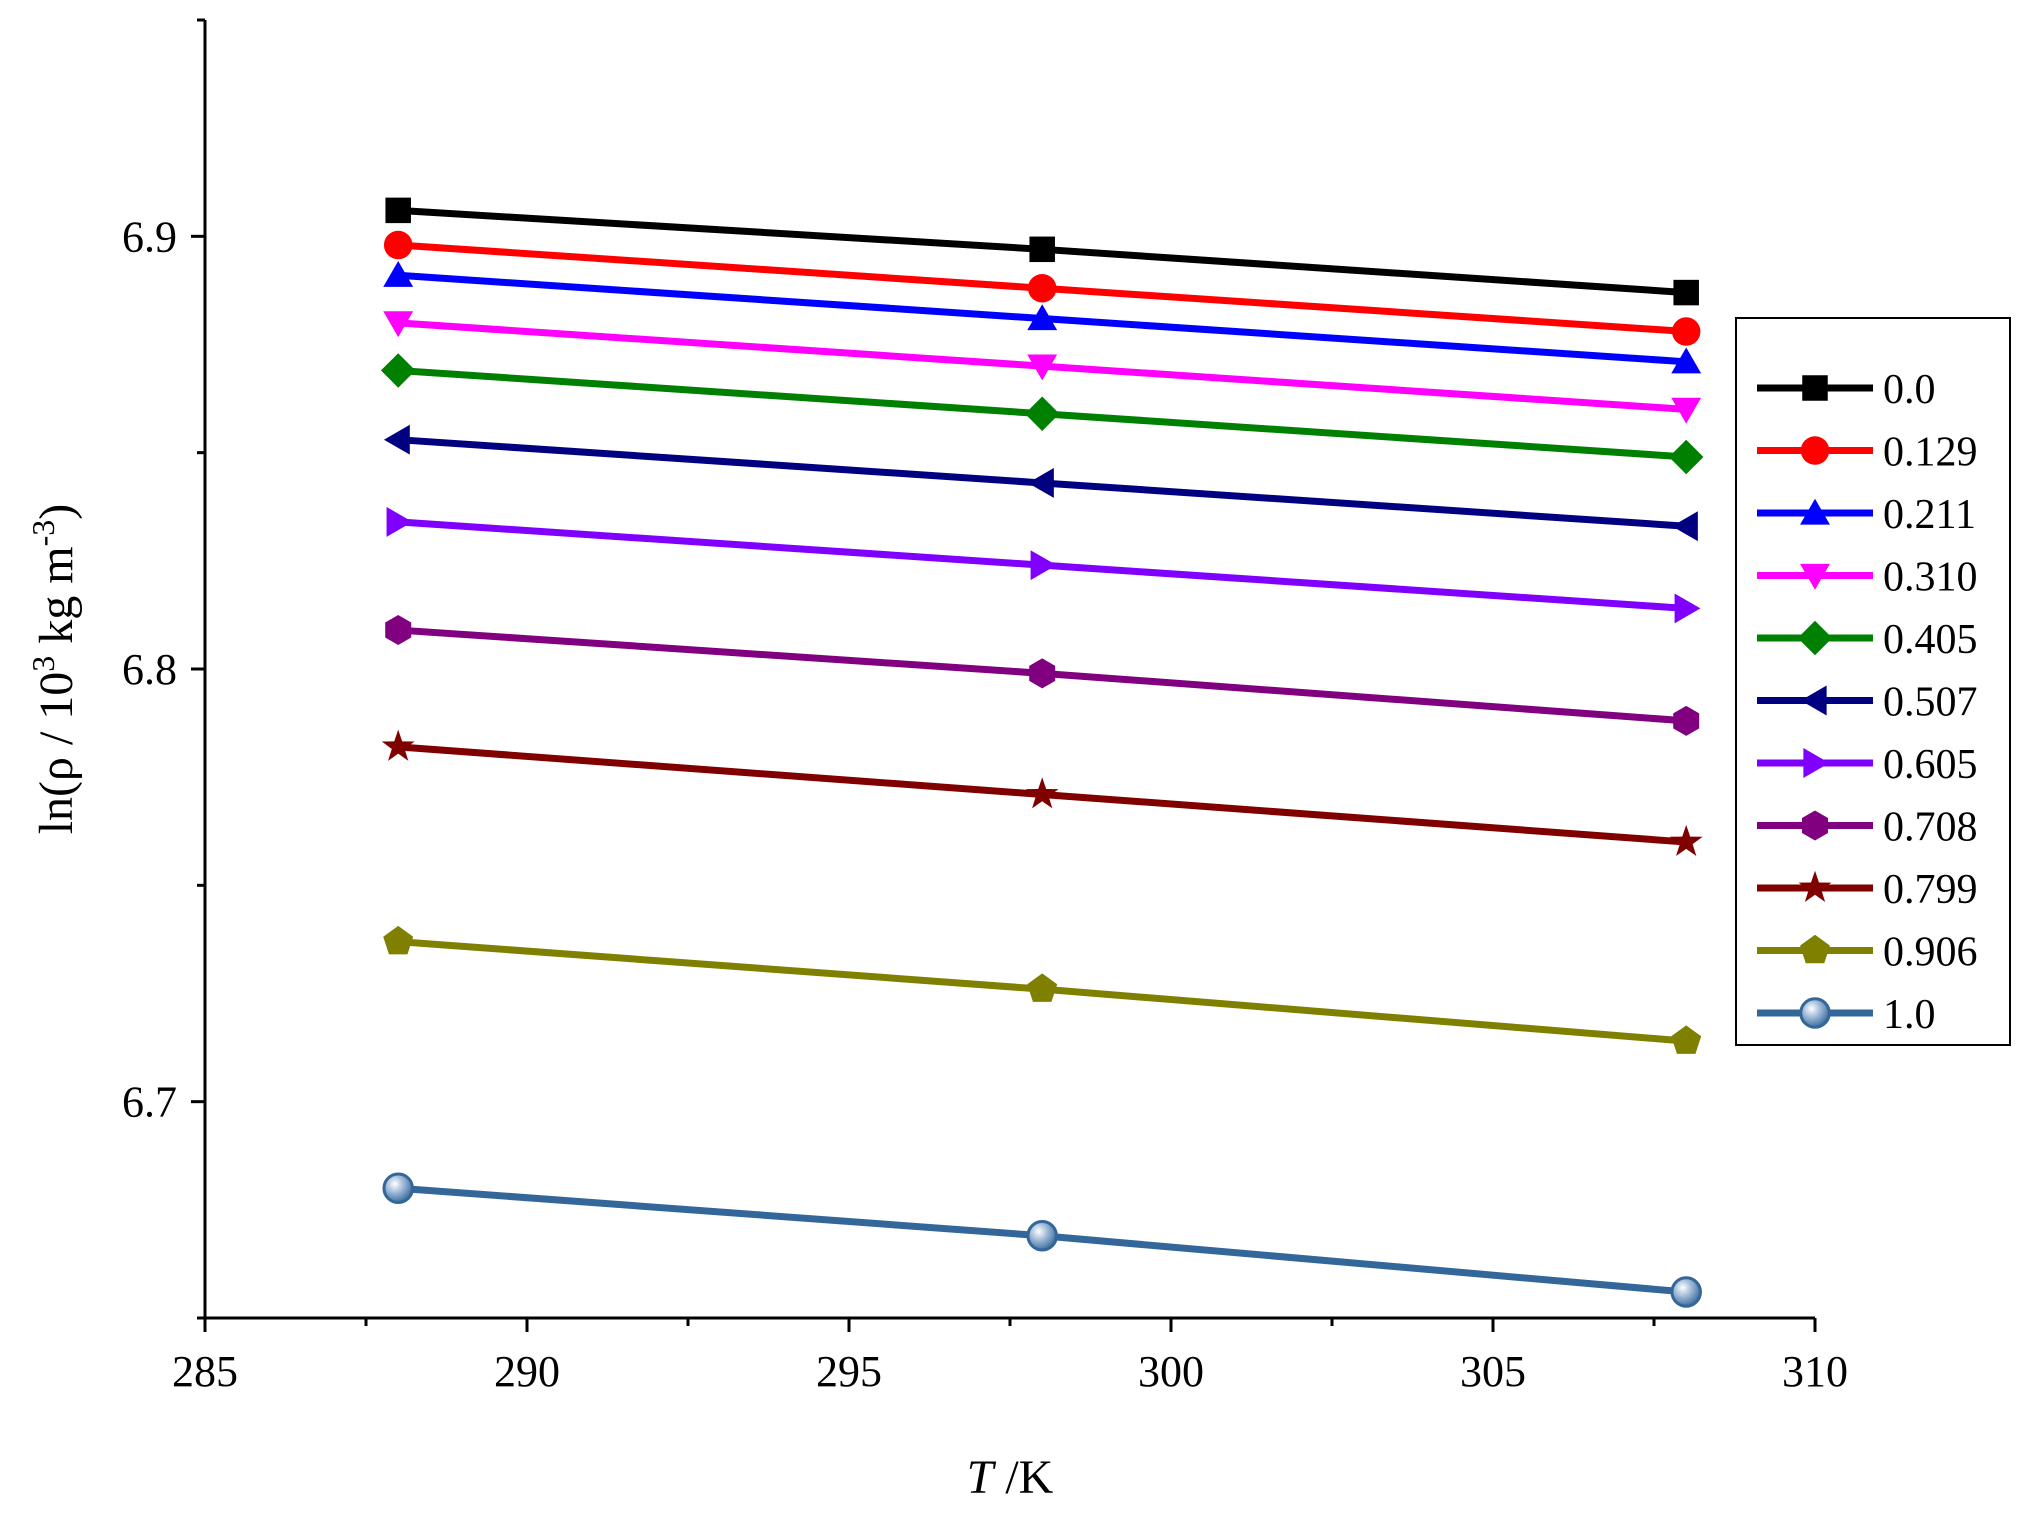 The width and height of the screenshot is (2024, 1524). What do you see at coordinates (1867, 640) in the screenshot?
I see `legend-item: 0.405` at bounding box center [1867, 640].